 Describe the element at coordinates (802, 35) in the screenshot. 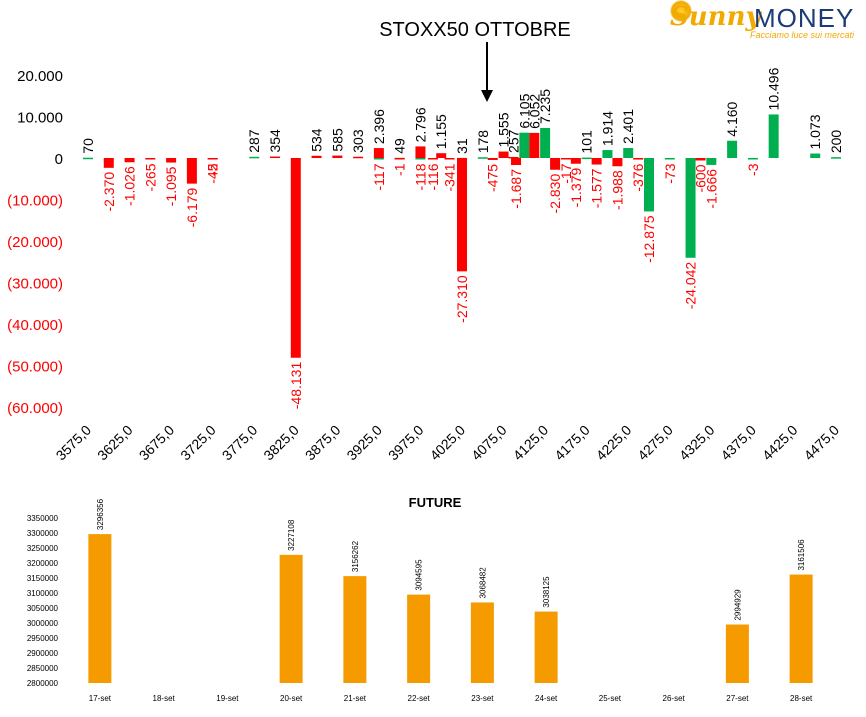

I see `logo-tagline: Facciamo luce sui mercati` at that location.